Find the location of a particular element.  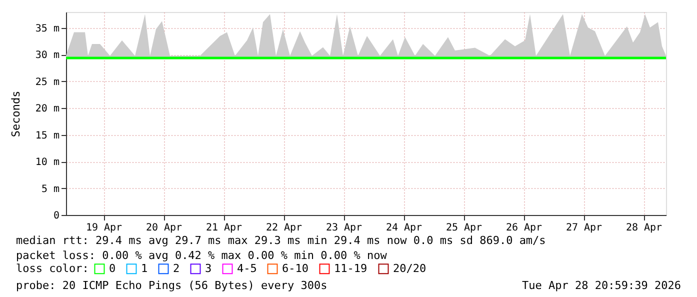

x-tick-label: 20 Apr is located at coordinates (164, 228).